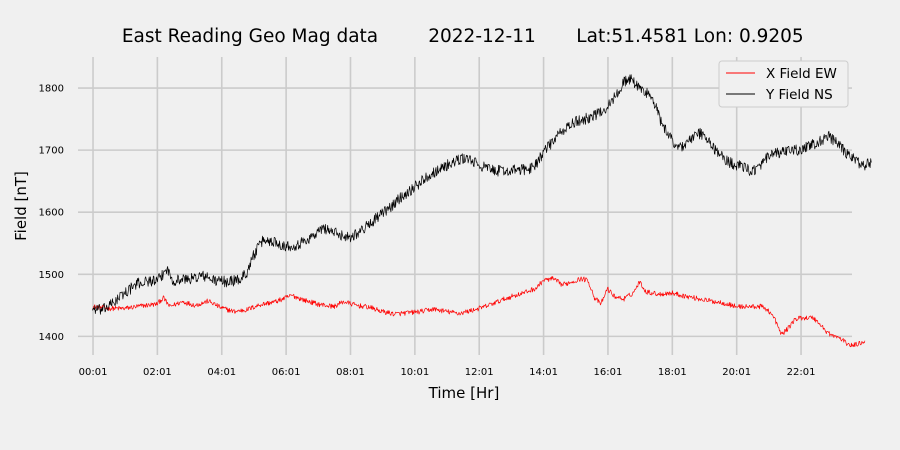 The height and width of the screenshot is (450, 900). I want to click on x-tick-label: 08:01, so click(350, 372).